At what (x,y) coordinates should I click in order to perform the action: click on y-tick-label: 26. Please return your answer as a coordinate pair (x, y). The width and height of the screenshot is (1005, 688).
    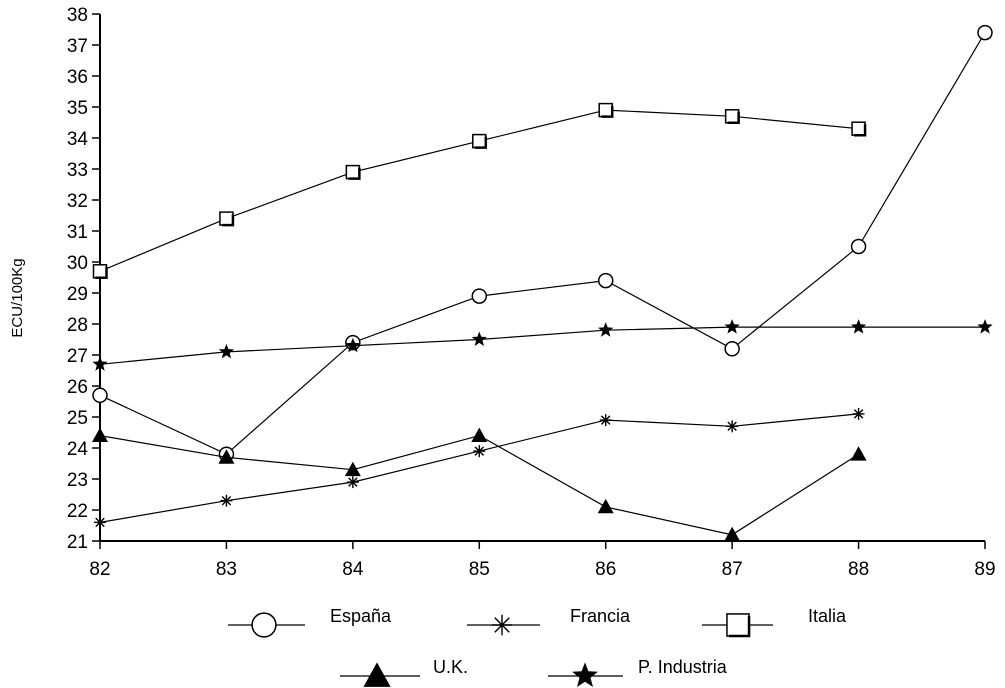
    Looking at the image, I should click on (77, 387).